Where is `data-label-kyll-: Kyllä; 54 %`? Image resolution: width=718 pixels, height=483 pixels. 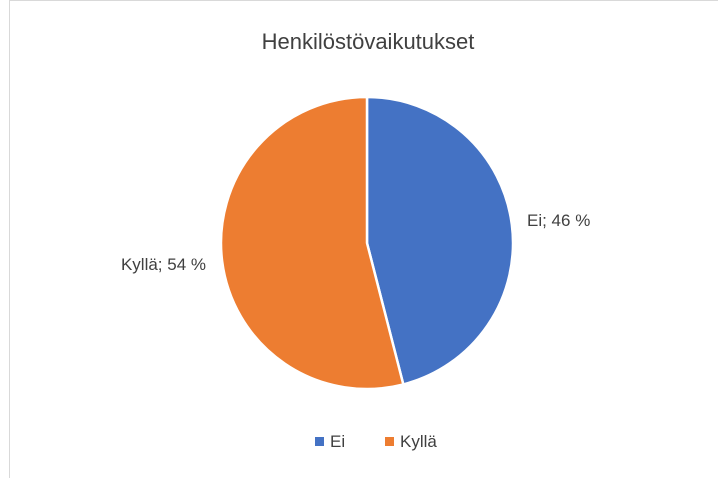
data-label-kyll-: Kyllä; 54 % is located at coordinates (163, 264).